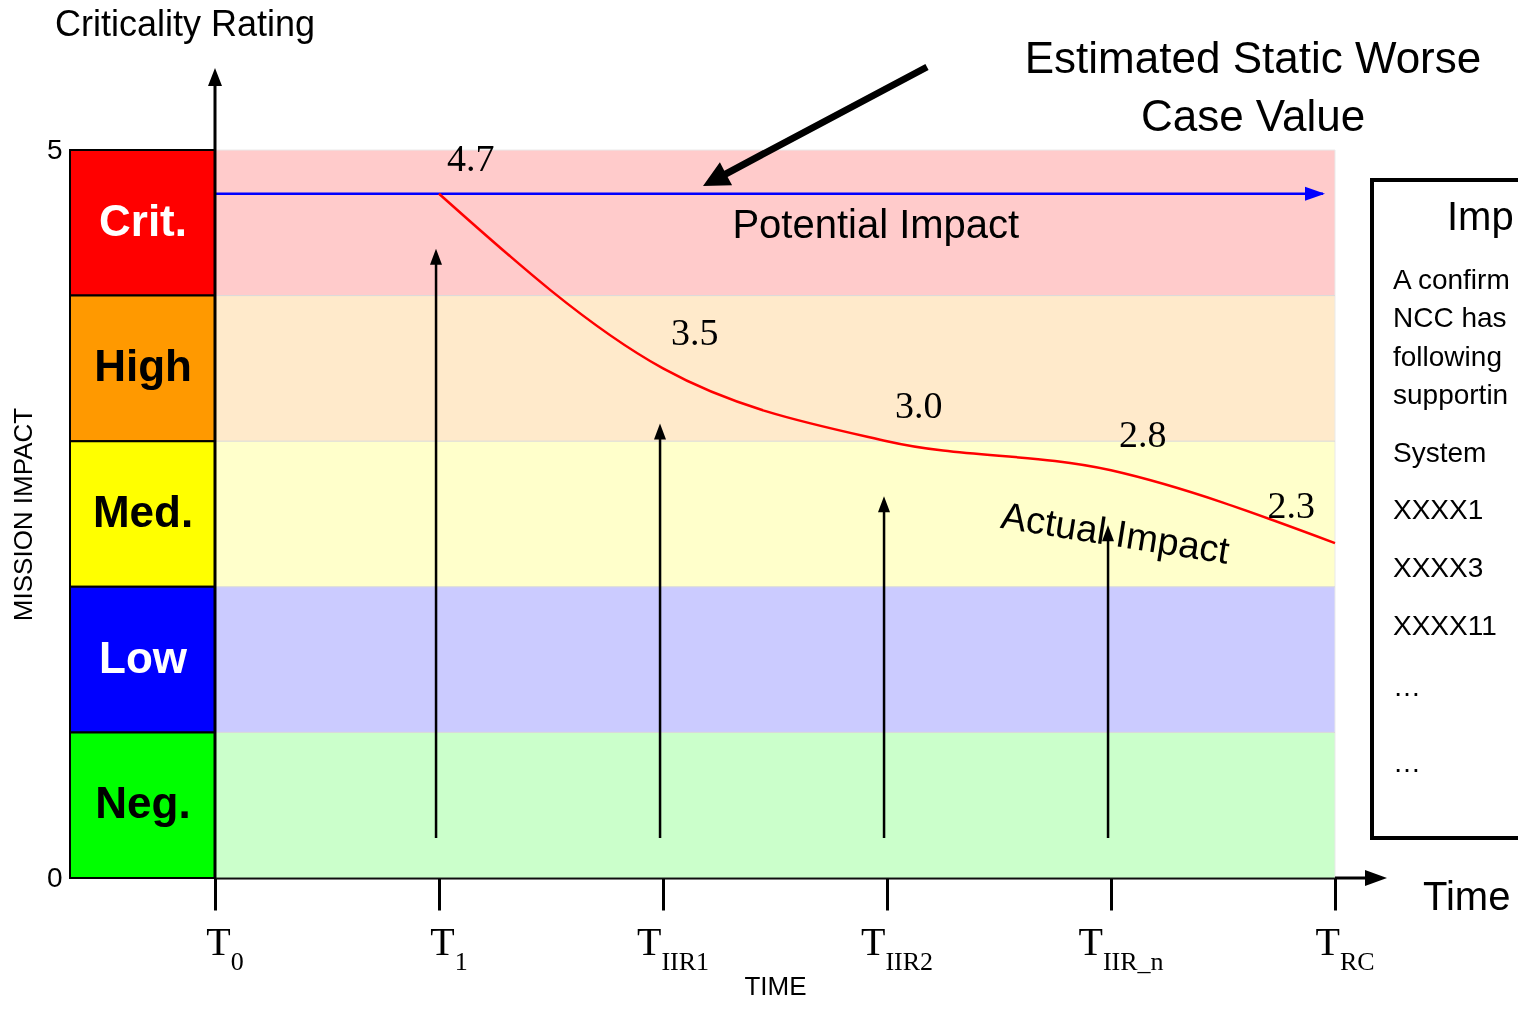 This screenshot has height=1017, width=1518. What do you see at coordinates (919, 405) in the screenshot?
I see `data-label: 3.0` at bounding box center [919, 405].